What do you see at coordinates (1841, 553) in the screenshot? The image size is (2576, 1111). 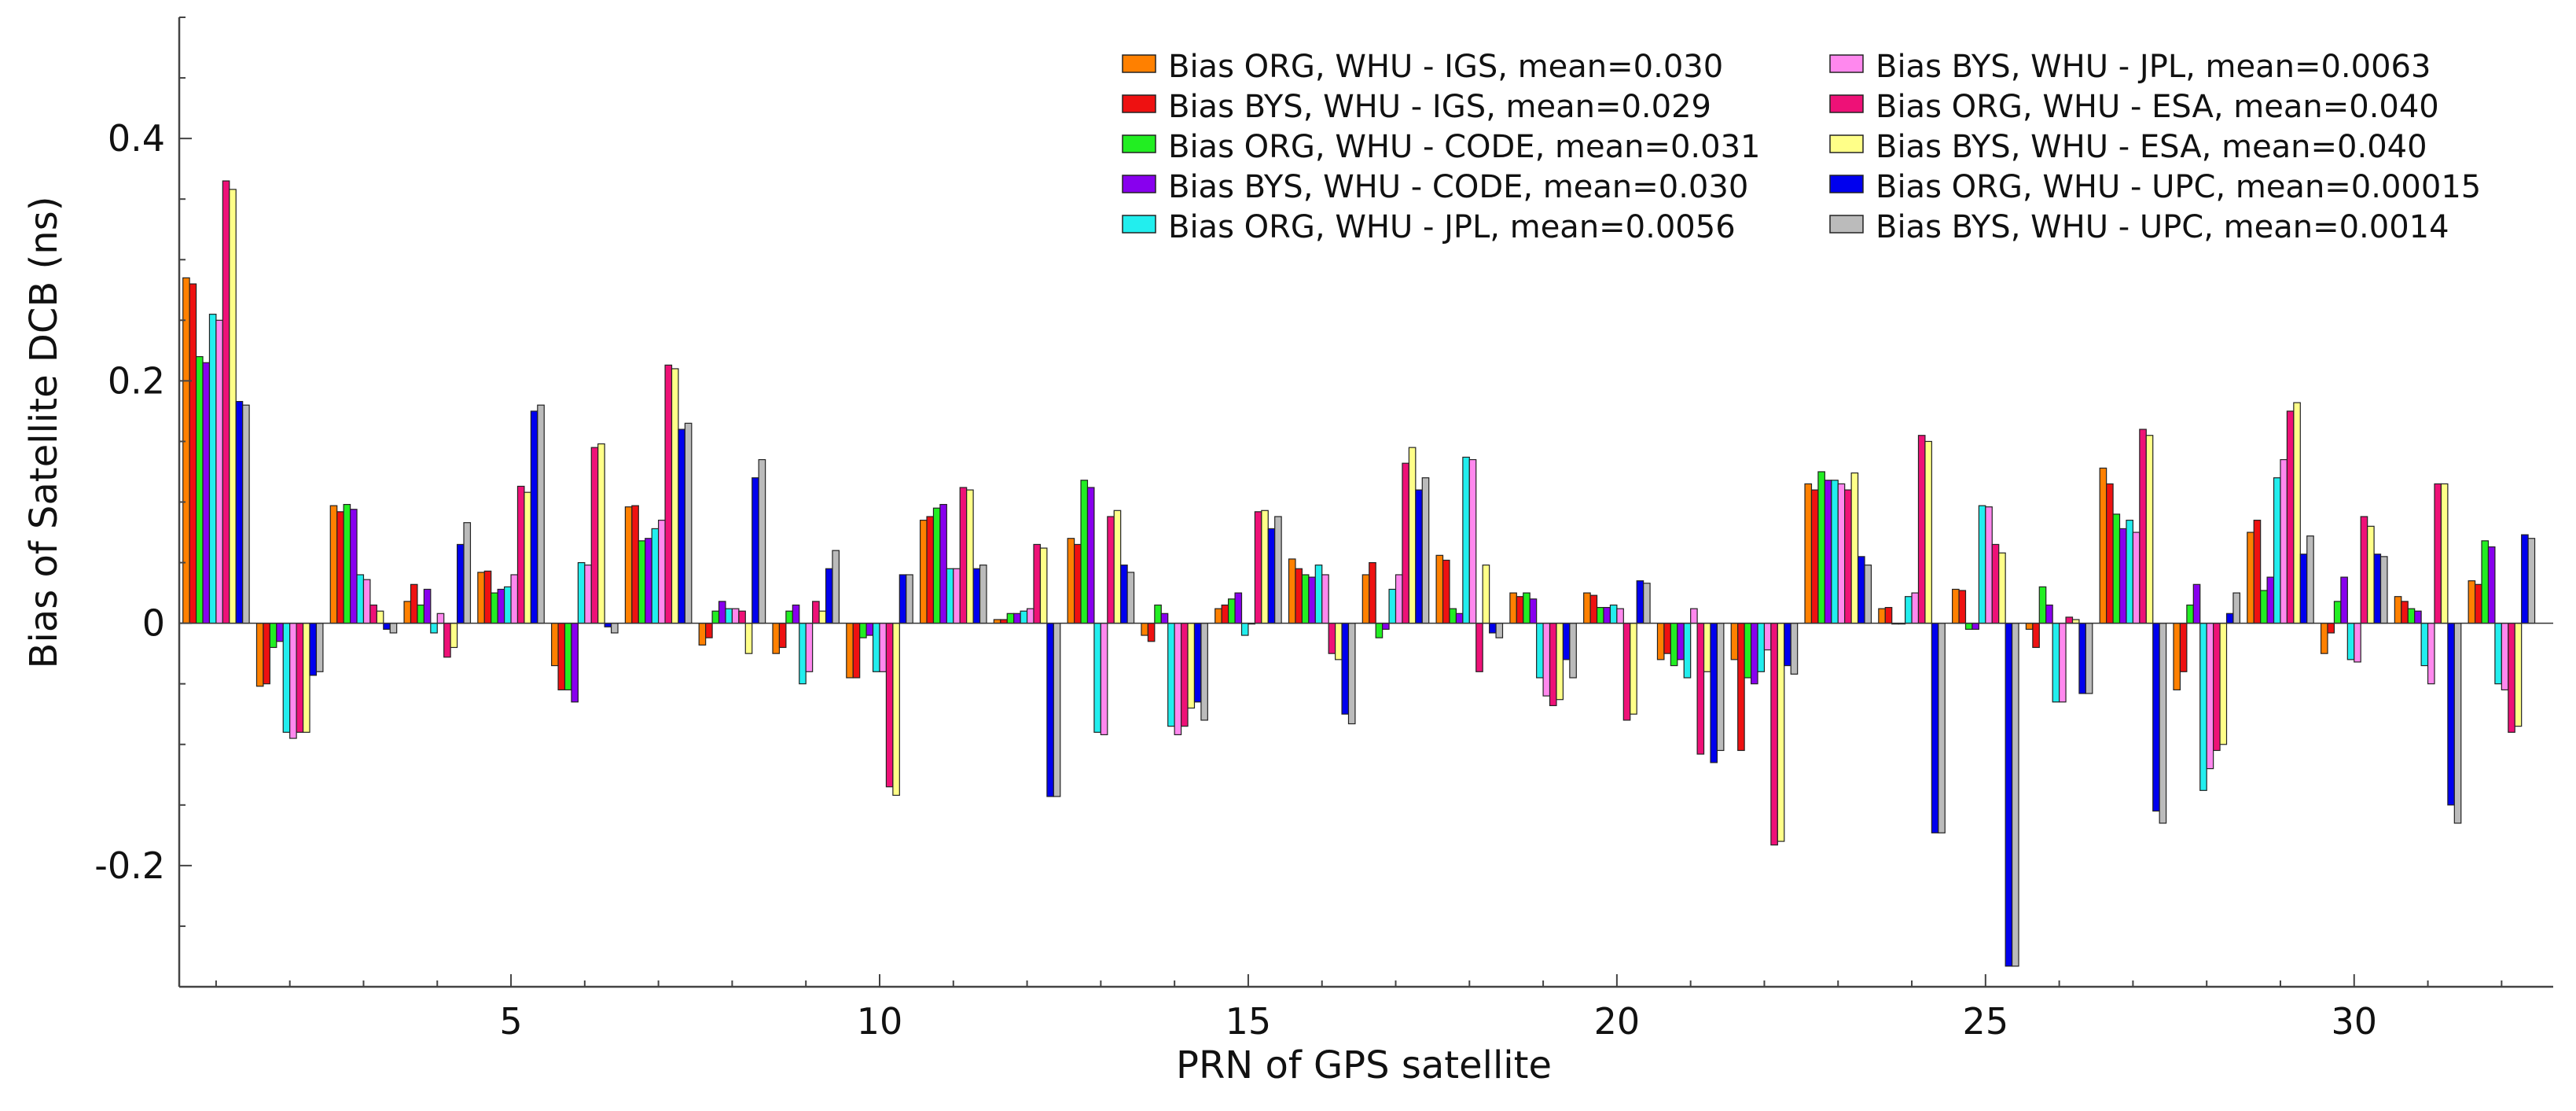 I see `bar-s6-prn23` at bounding box center [1841, 553].